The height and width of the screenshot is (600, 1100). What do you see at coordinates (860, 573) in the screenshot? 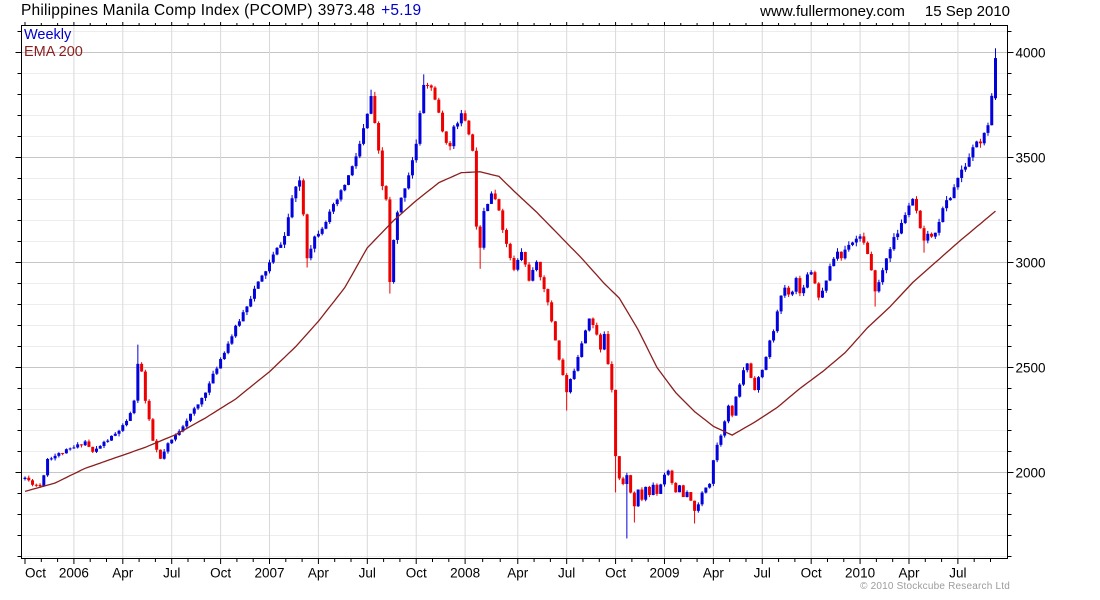
I see `x-axis-label: 2010` at bounding box center [860, 573].